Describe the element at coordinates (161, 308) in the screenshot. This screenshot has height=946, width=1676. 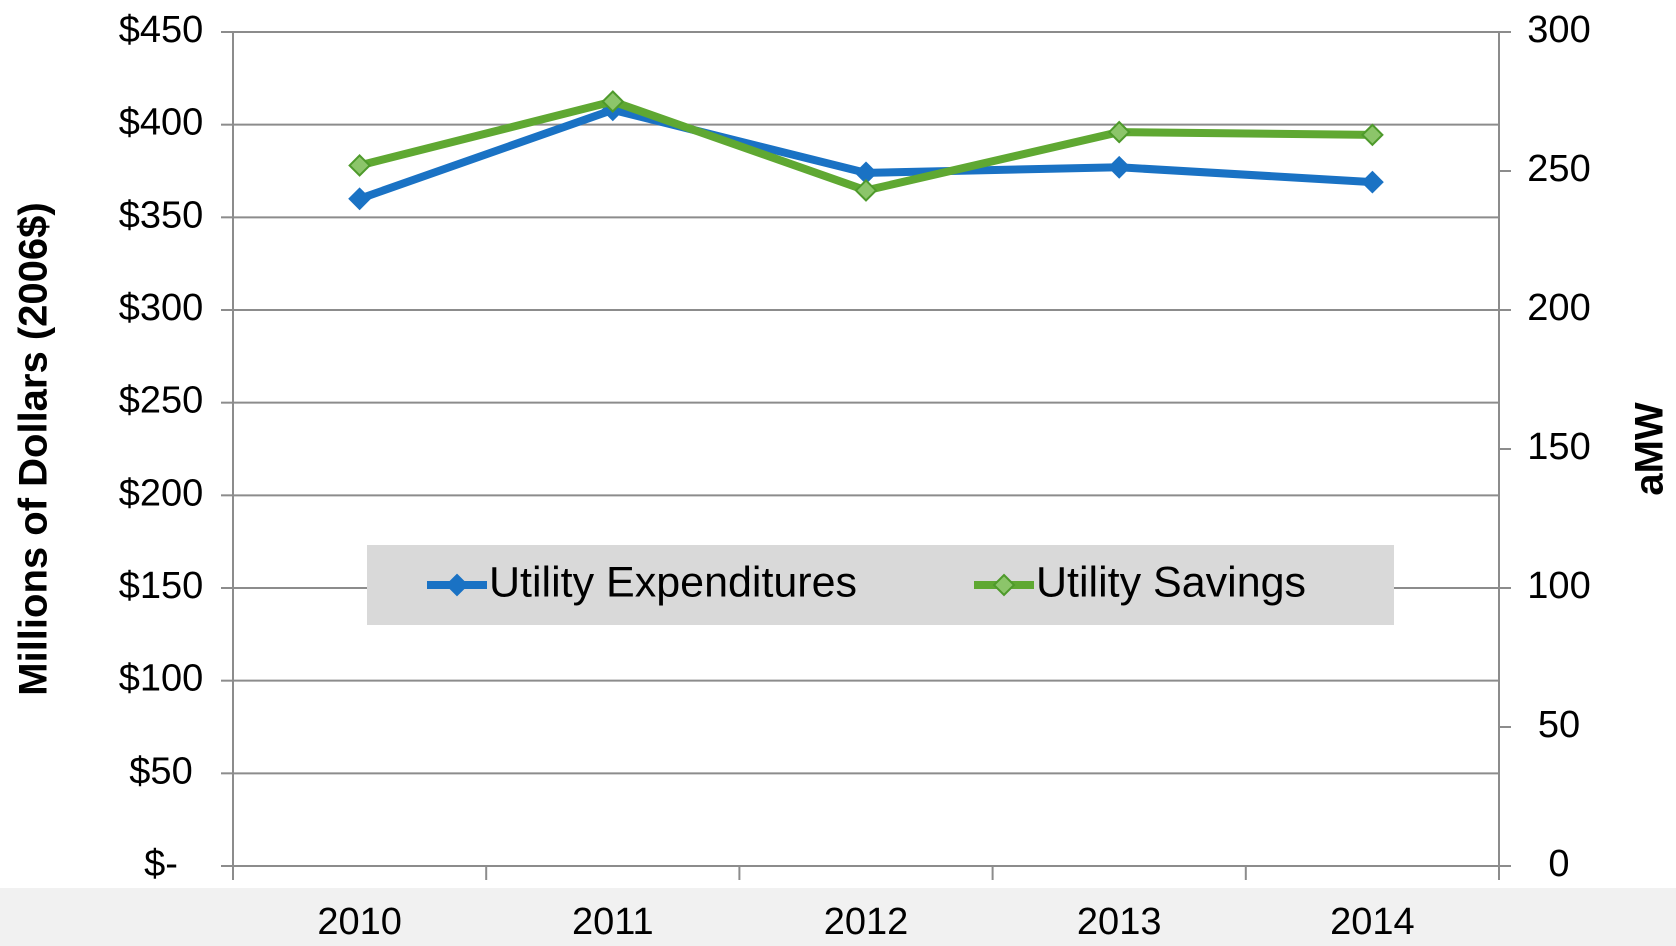
I see `y-tick-label: $300` at that location.